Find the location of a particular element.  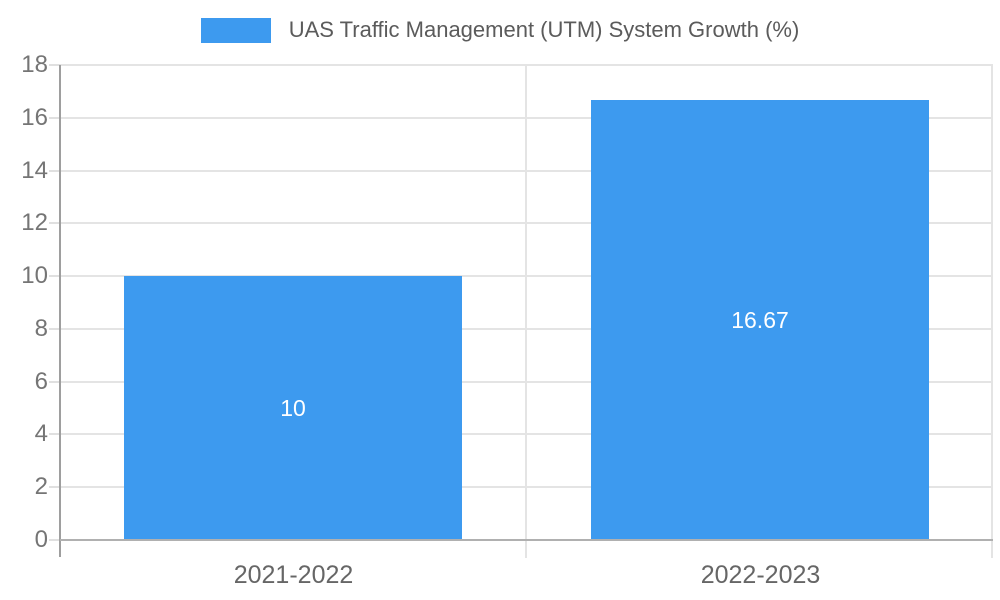

bar-value-label: 16.67 is located at coordinates (760, 319).